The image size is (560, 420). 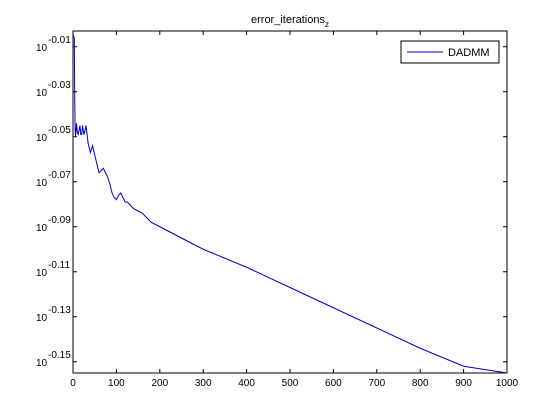 I want to click on x-tick-label: 900, so click(x=463, y=383).